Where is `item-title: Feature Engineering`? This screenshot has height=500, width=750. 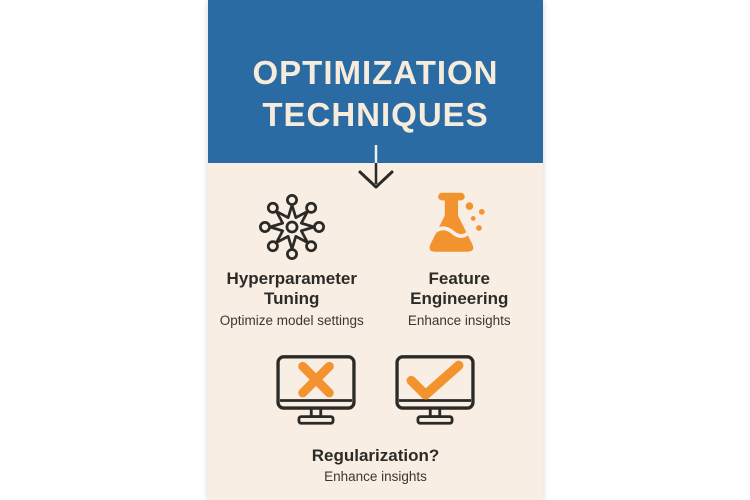 item-title: Feature Engineering is located at coordinates (459, 288).